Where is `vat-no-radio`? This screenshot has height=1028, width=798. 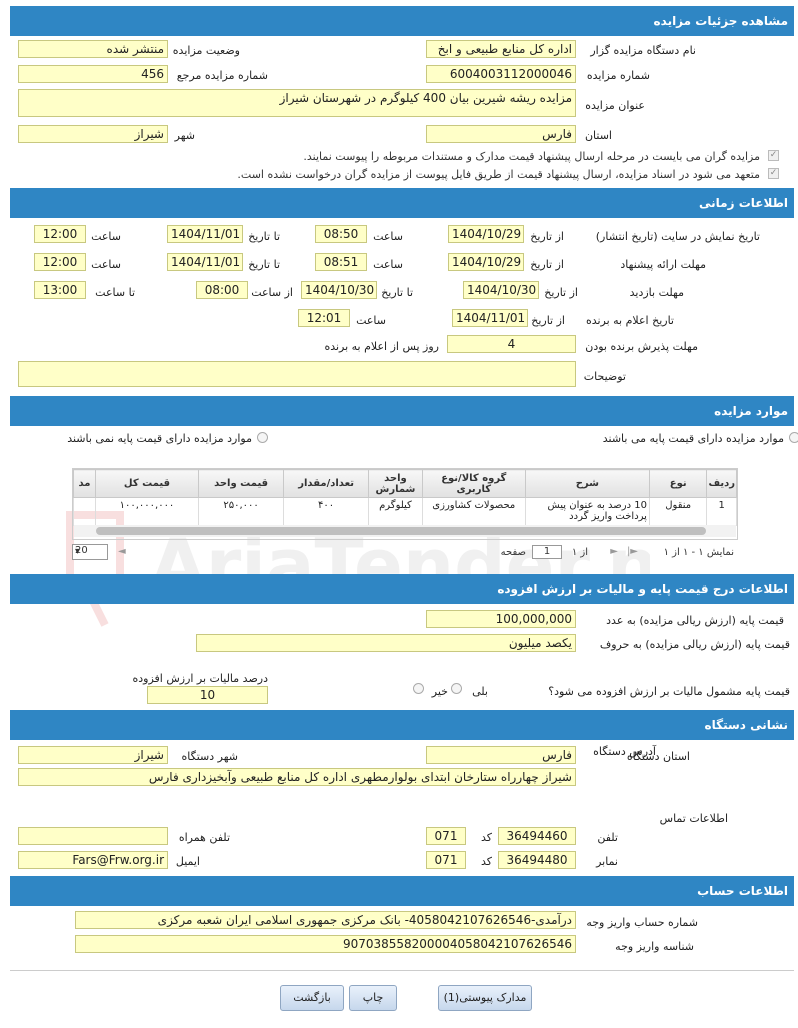
vat-no-radio is located at coordinates (418, 688).